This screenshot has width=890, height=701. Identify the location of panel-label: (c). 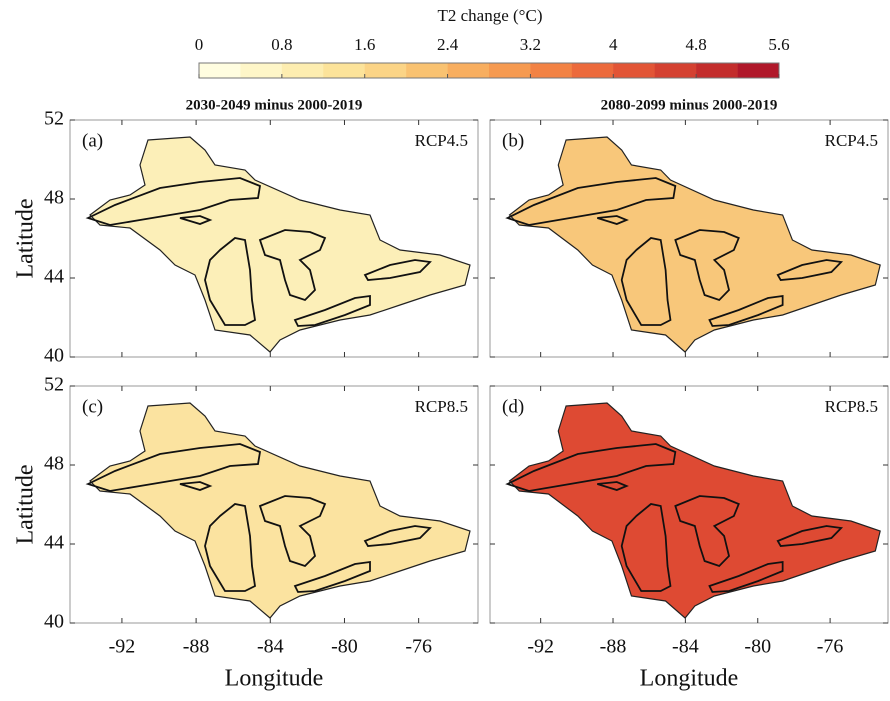
(92, 406).